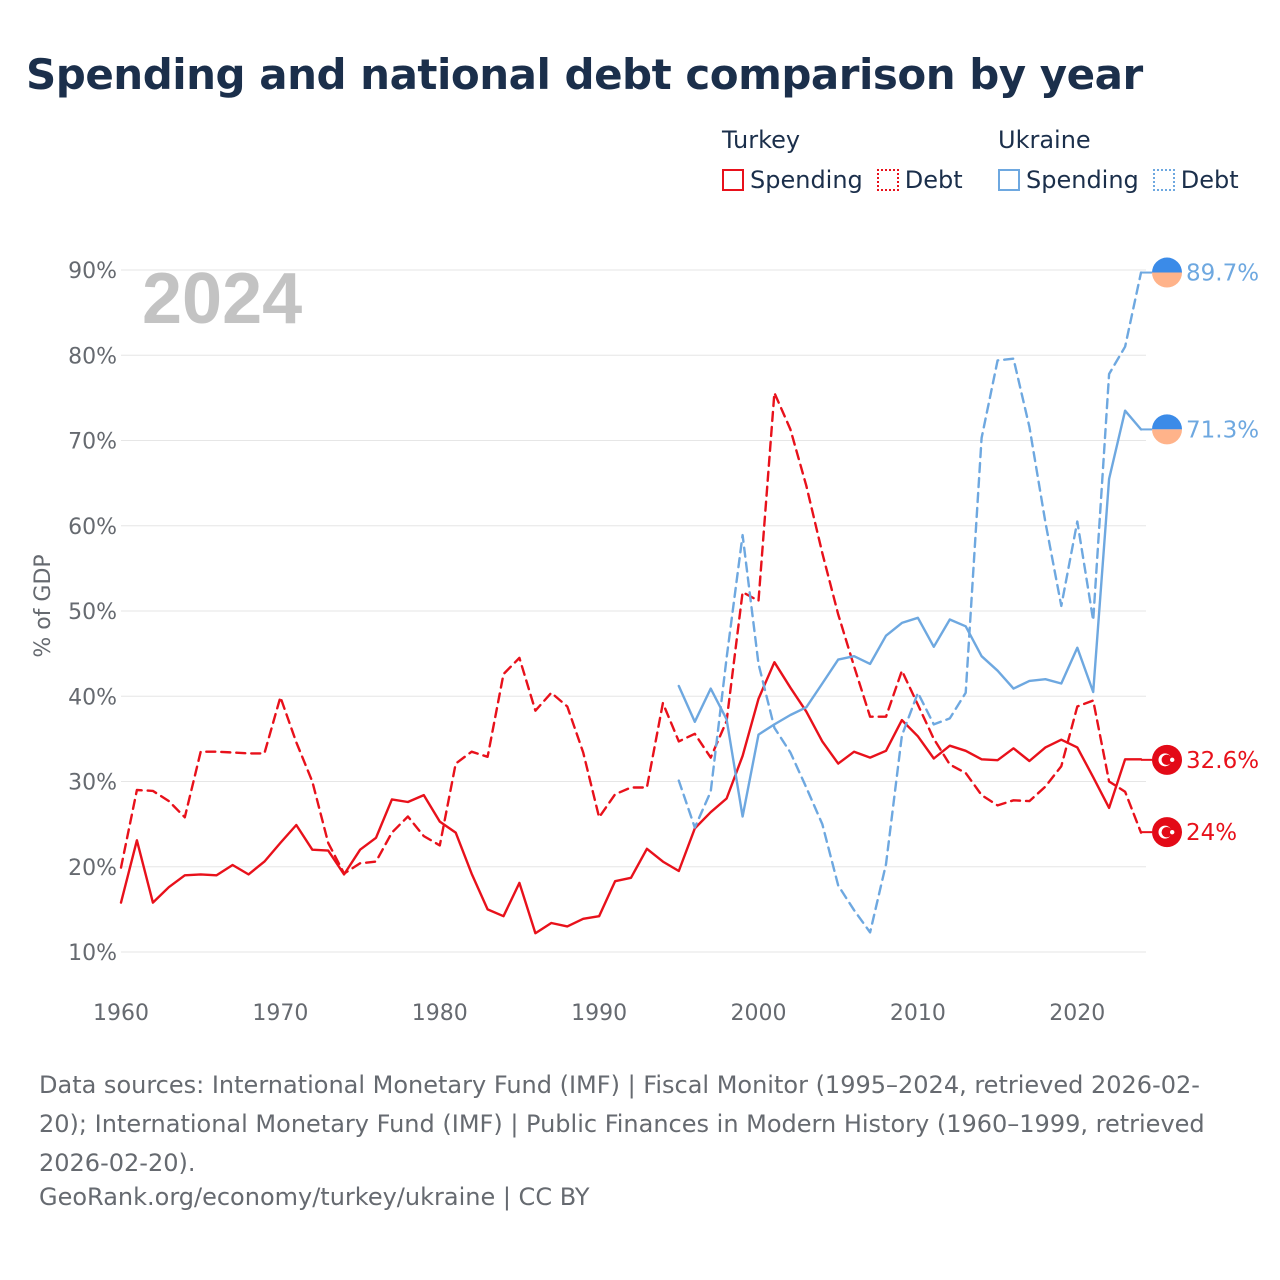  I want to click on y-tick-label: 40%, so click(92, 697).